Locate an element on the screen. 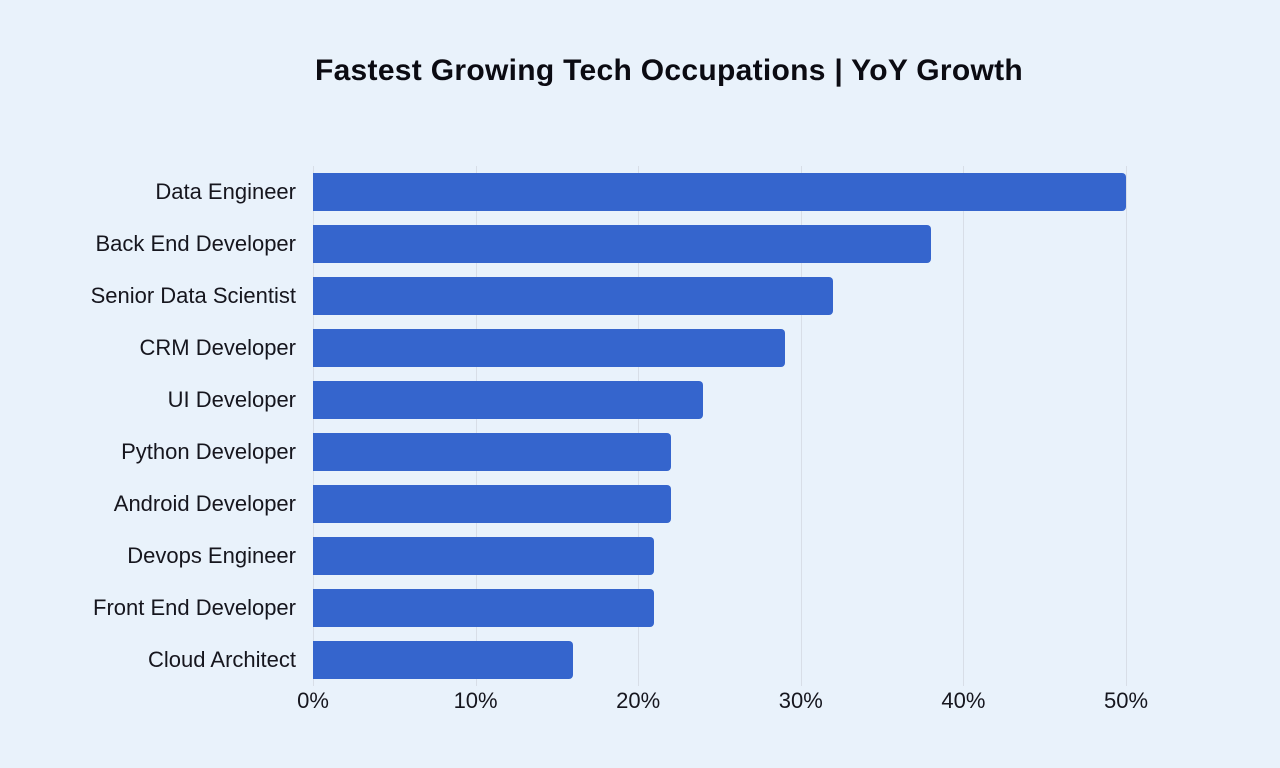 This screenshot has height=768, width=1280. bar-row: Python Developer is located at coordinates (640, 452).